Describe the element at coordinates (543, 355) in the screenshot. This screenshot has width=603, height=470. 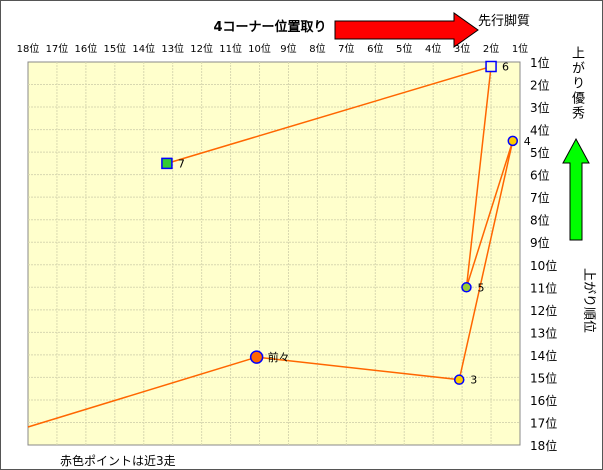
I see `y-tick-label: 14位` at that location.